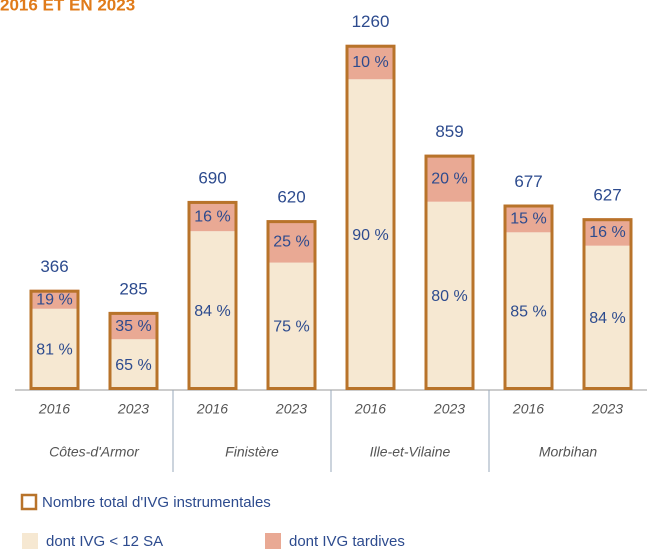 This screenshot has height=549, width=647. What do you see at coordinates (607, 195) in the screenshot?
I see `total-label: 627` at bounding box center [607, 195].